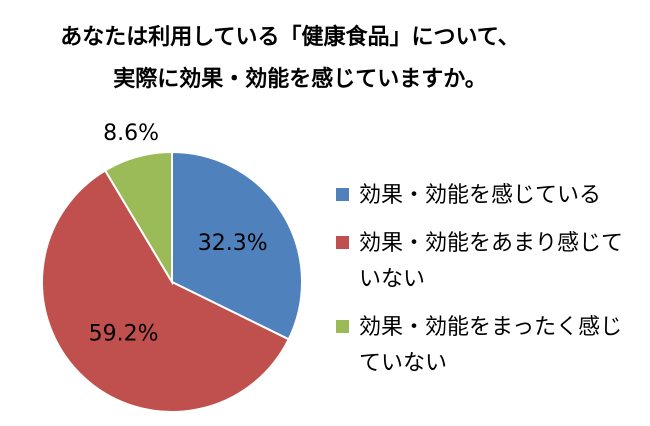 The image size is (650, 426). Describe the element at coordinates (480, 195) in the screenshot. I see `legend-label: 効果・効能を感じている` at that location.